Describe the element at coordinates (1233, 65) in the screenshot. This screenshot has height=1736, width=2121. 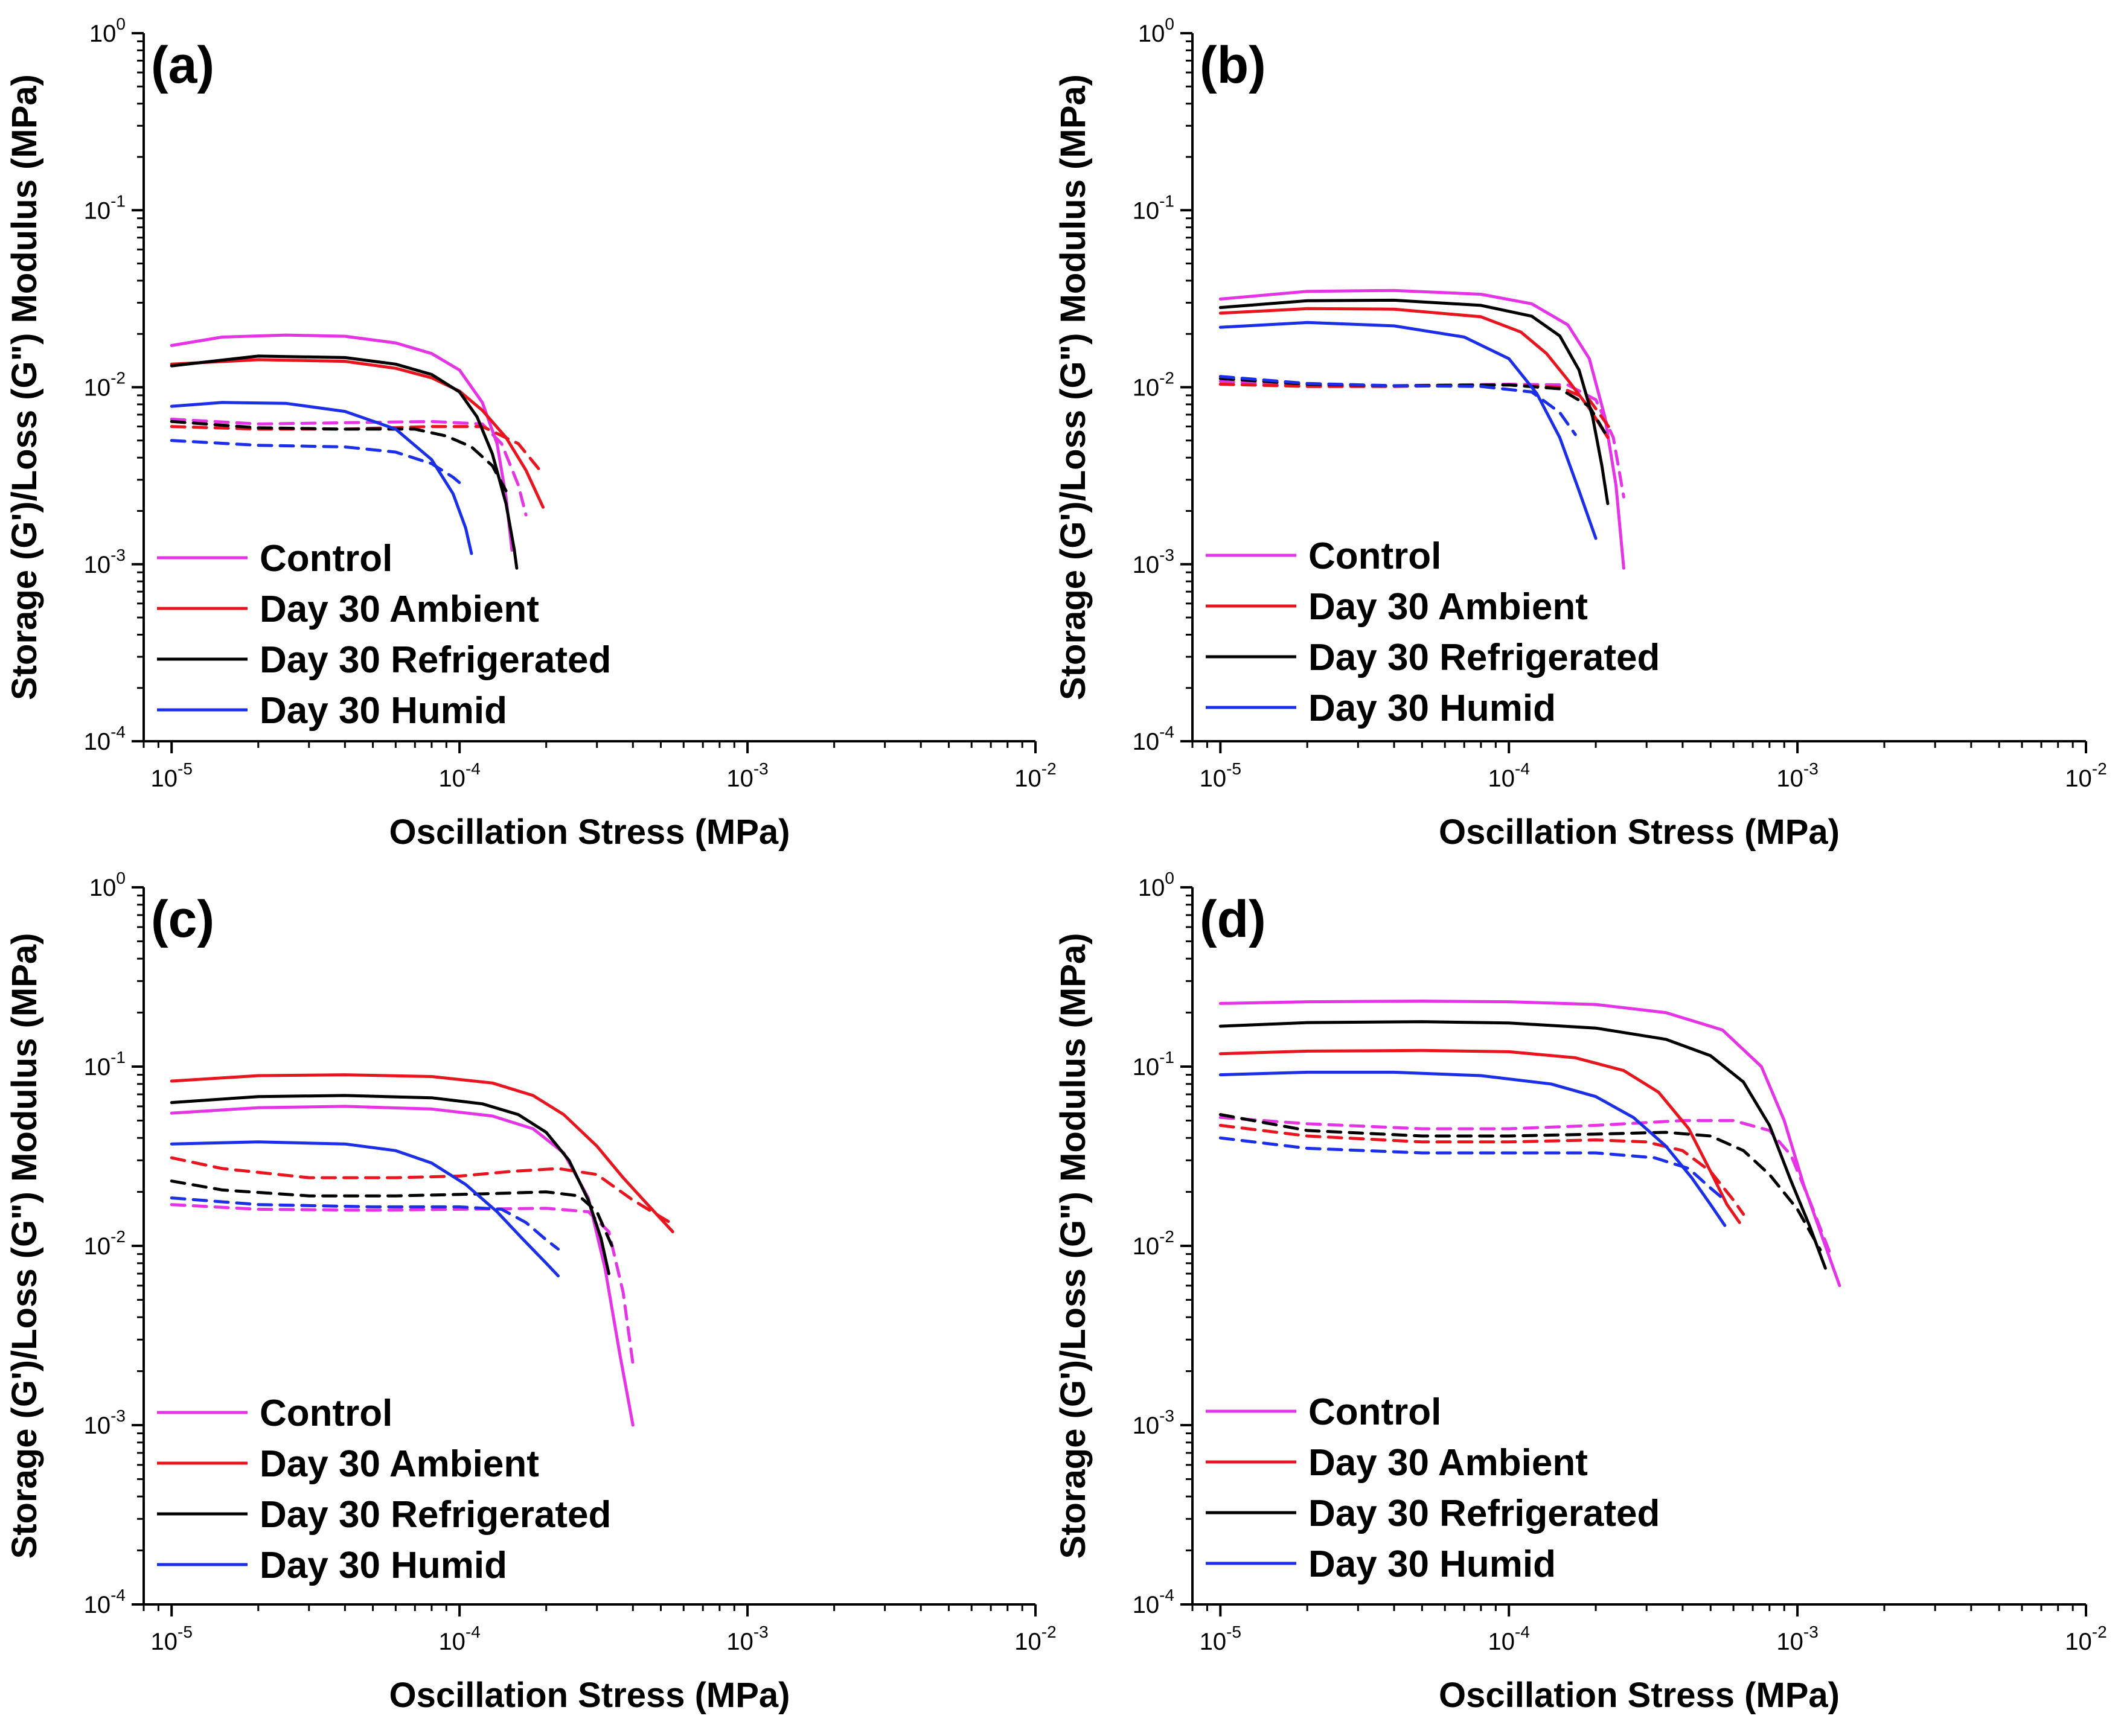
I see `panel-label: (b)` at that location.